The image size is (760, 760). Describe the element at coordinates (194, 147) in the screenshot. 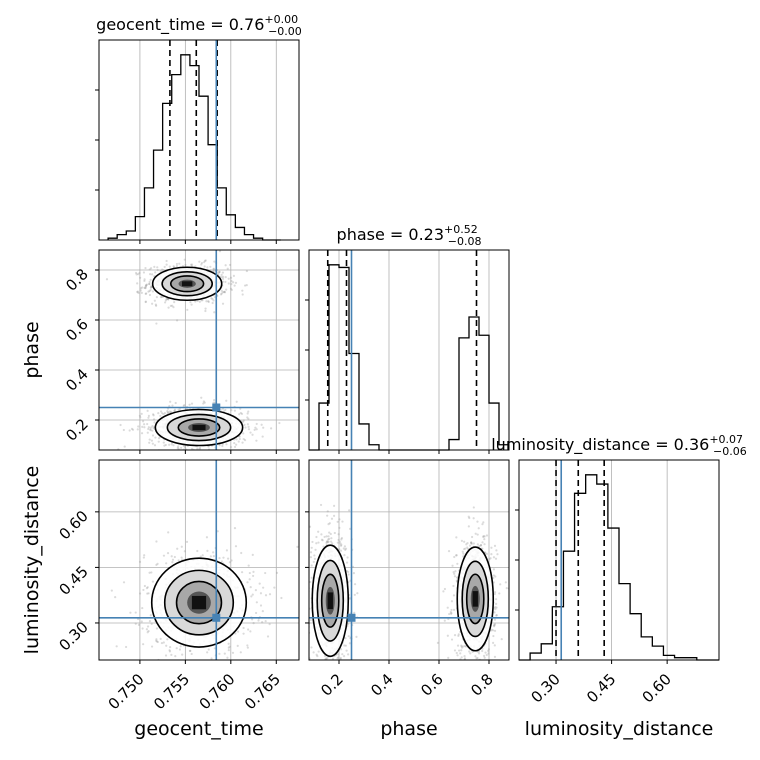

I see `histogram-geocent_time` at that location.